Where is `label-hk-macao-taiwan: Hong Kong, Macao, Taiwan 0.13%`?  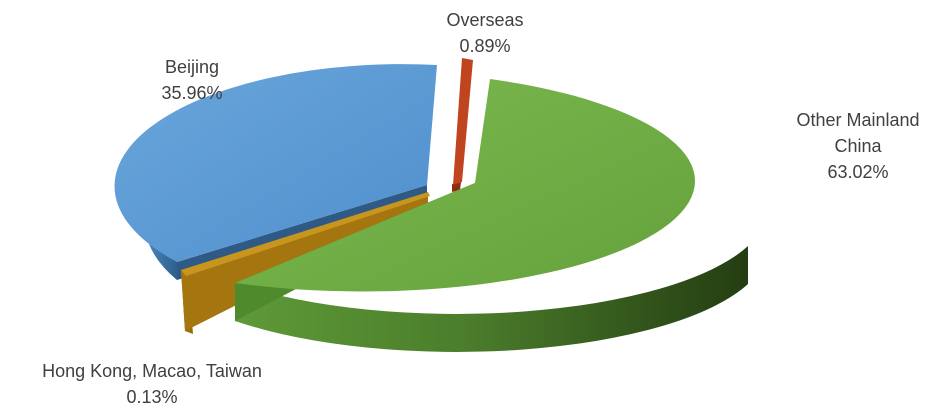
label-hk-macao-taiwan: Hong Kong, Macao, Taiwan 0.13% is located at coordinates (152, 384).